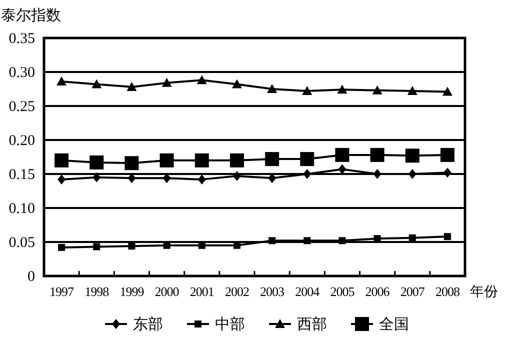 The height and width of the screenshot is (344, 510). Describe the element at coordinates (377, 291) in the screenshot. I see `x-tick-label: 2006` at that location.